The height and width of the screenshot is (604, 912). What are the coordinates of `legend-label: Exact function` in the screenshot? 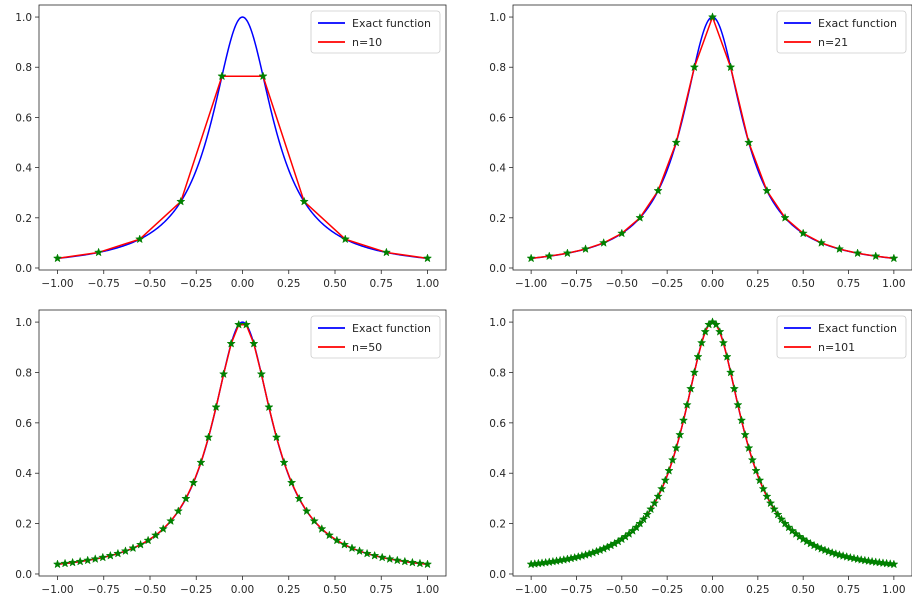 It's located at (857, 328).